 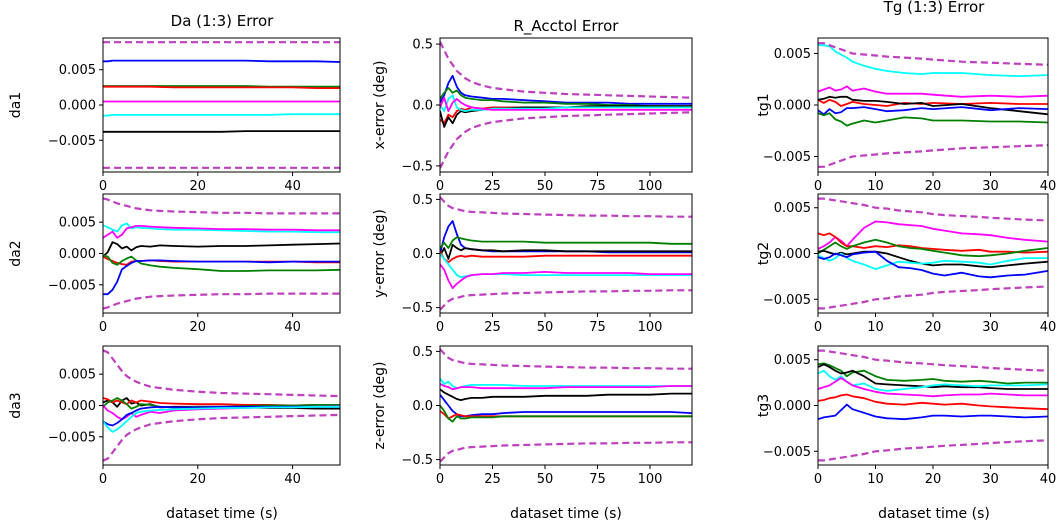 What do you see at coordinates (16, 105) in the screenshot?
I see `y-axis-label: da1` at bounding box center [16, 105].